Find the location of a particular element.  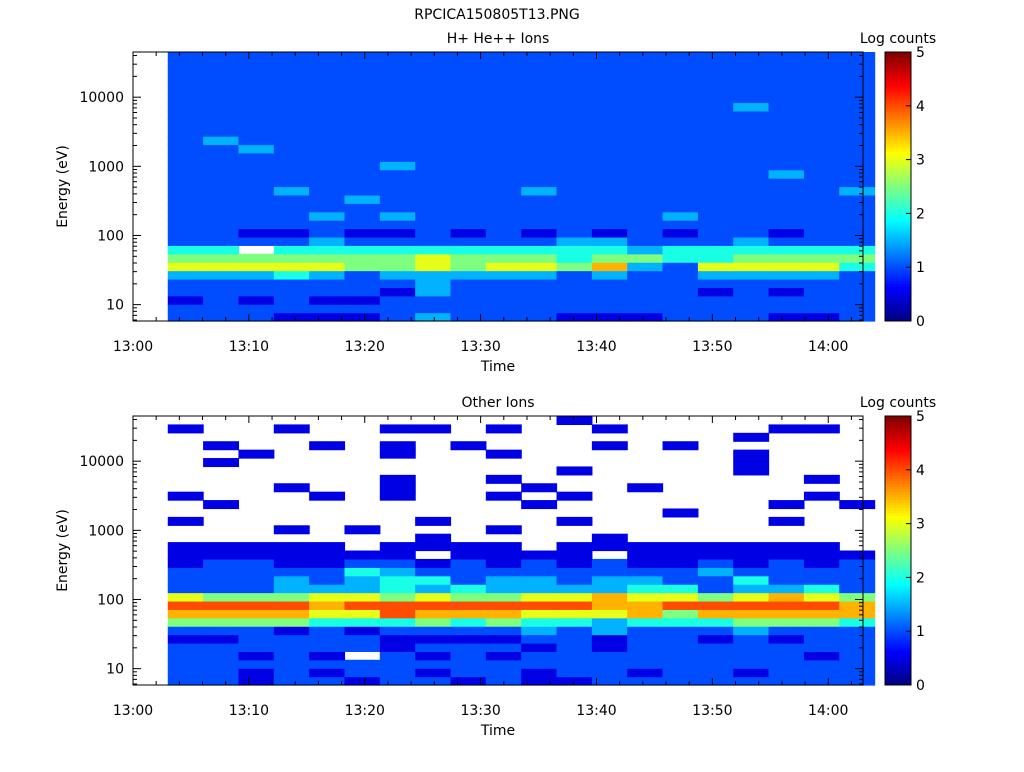

panel0-y-tick-label: 10000 is located at coordinates (101, 98).